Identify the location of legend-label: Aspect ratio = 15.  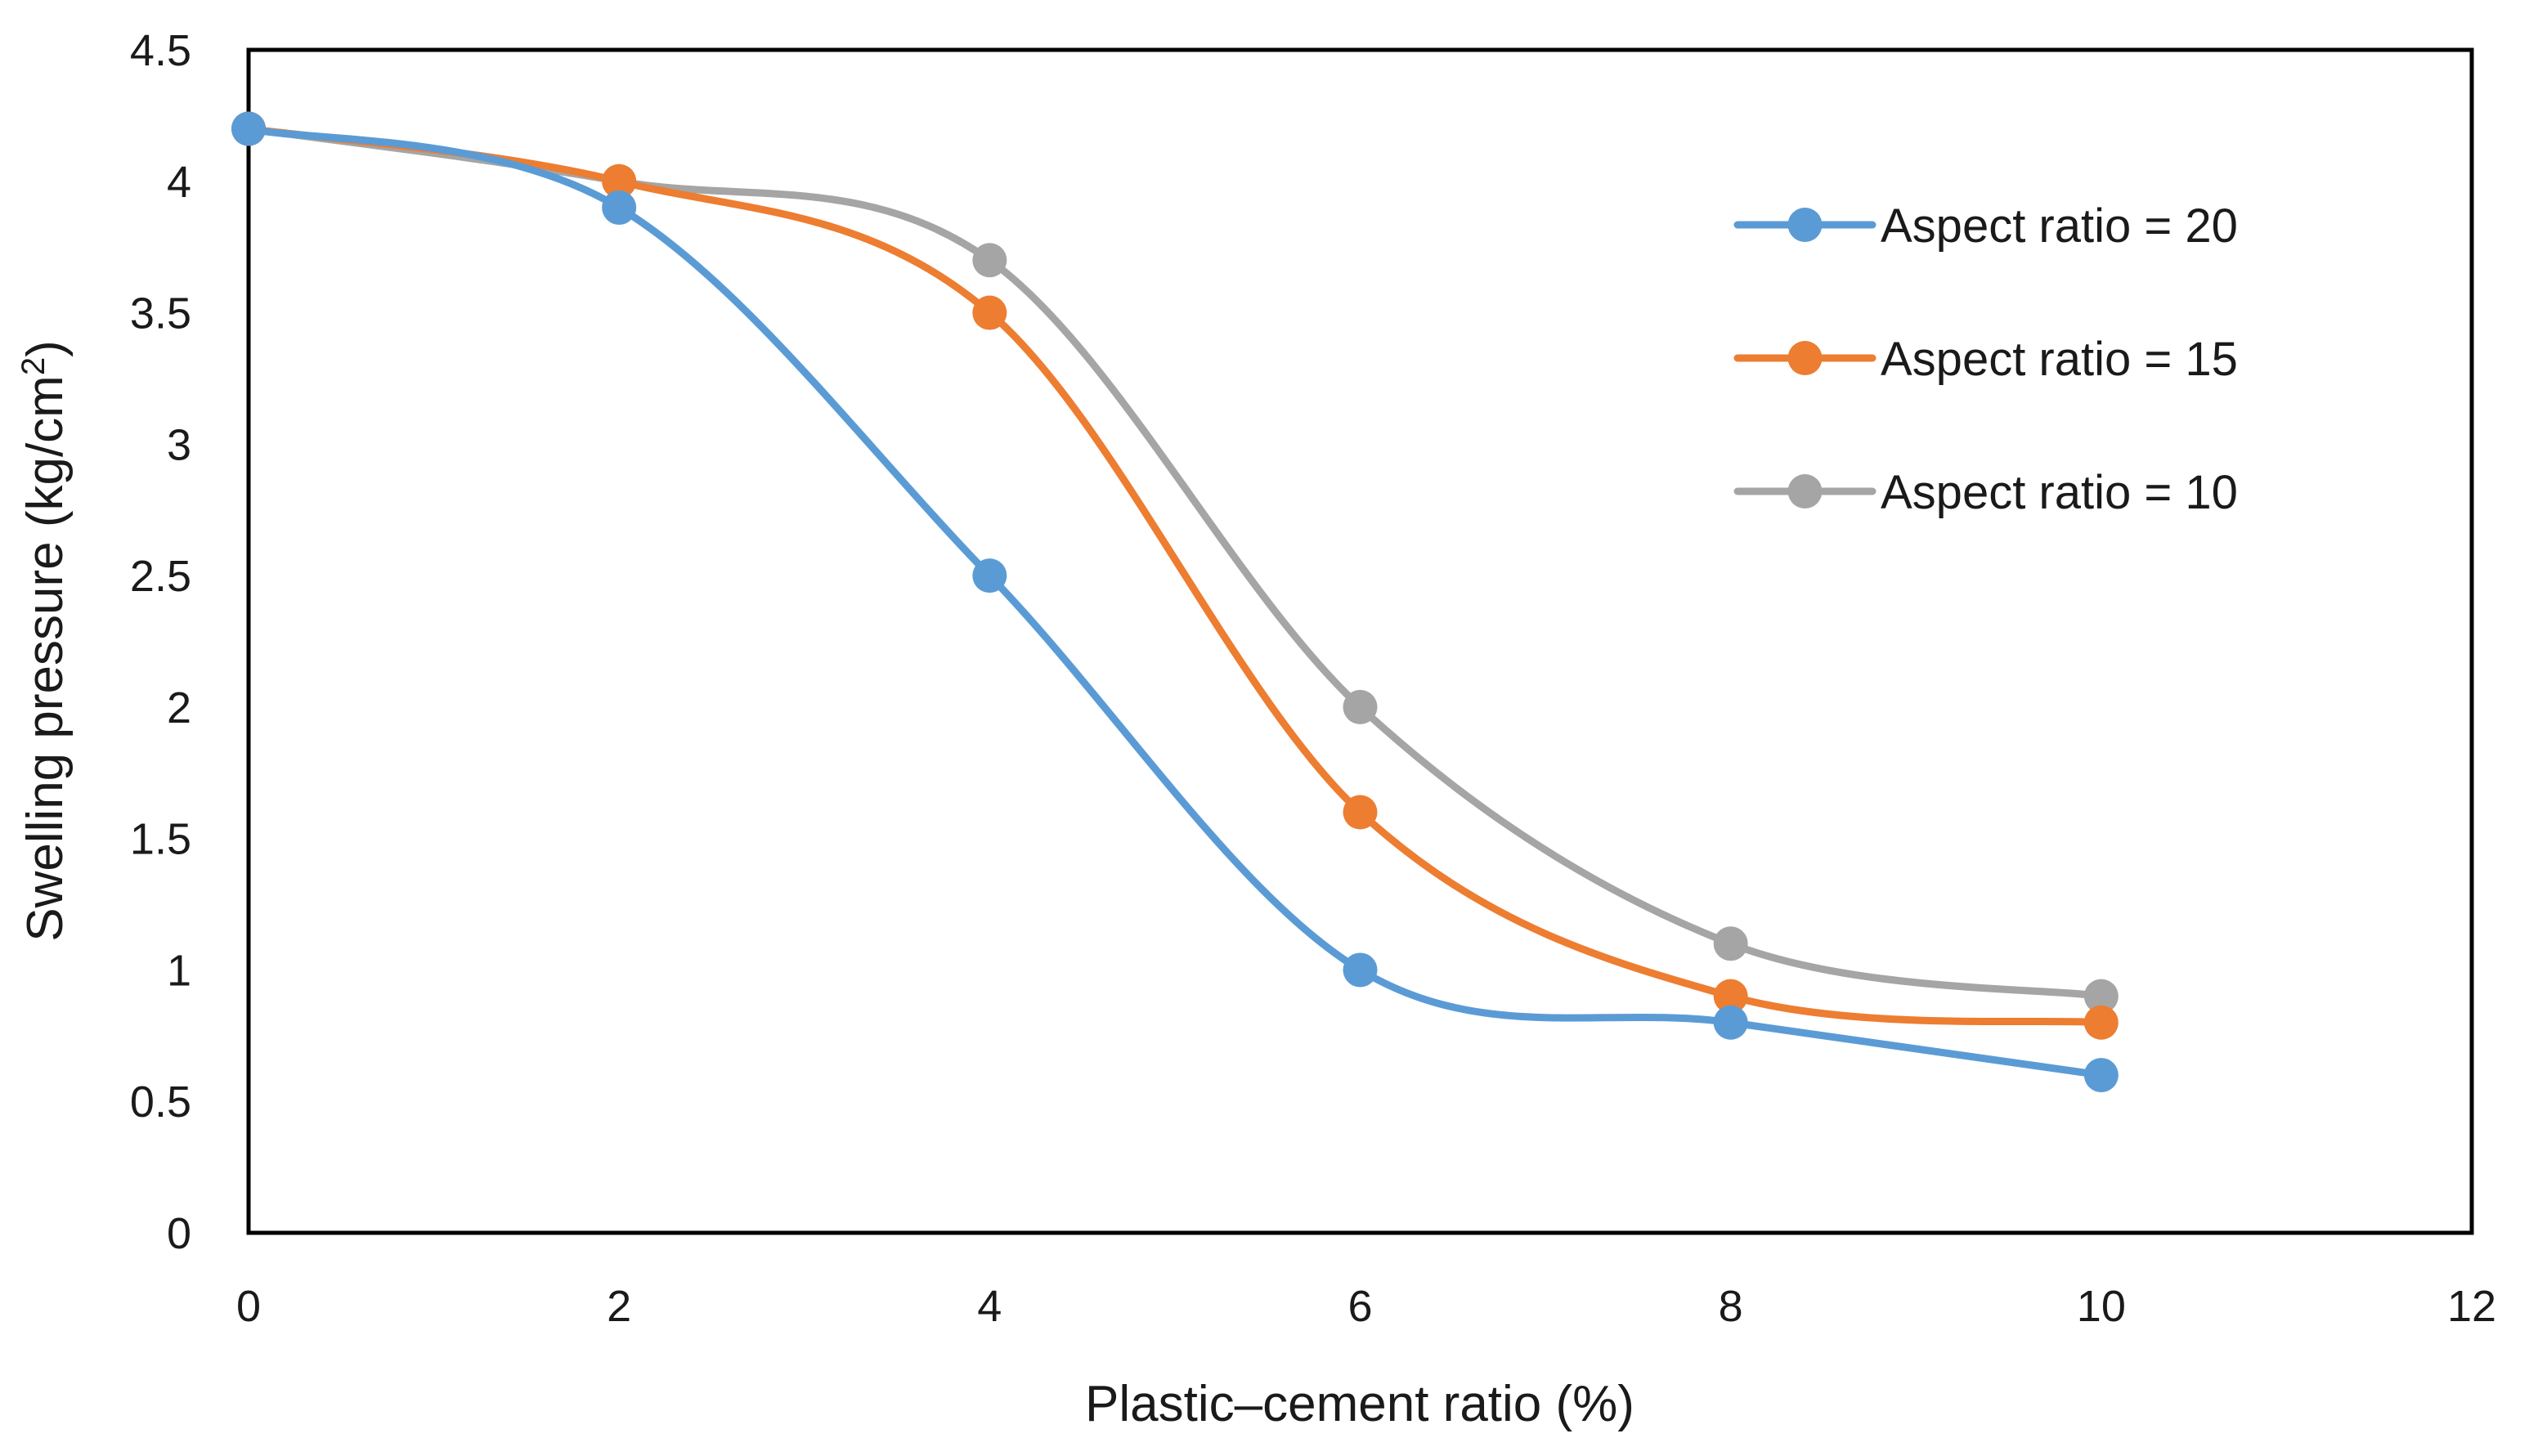
(2059, 359).